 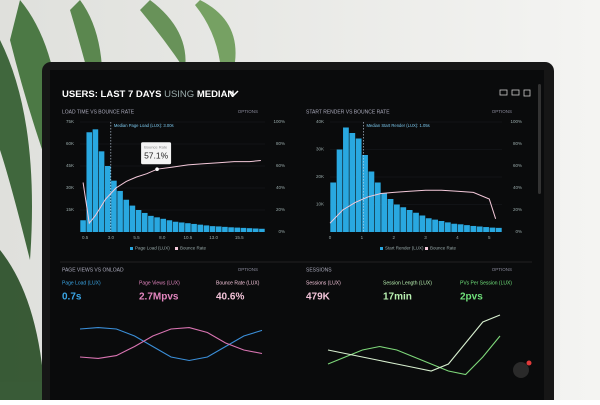 What do you see at coordinates (144, 125) in the screenshot?
I see `median-label: Median Page Load (LUX): 3.00s` at bounding box center [144, 125].